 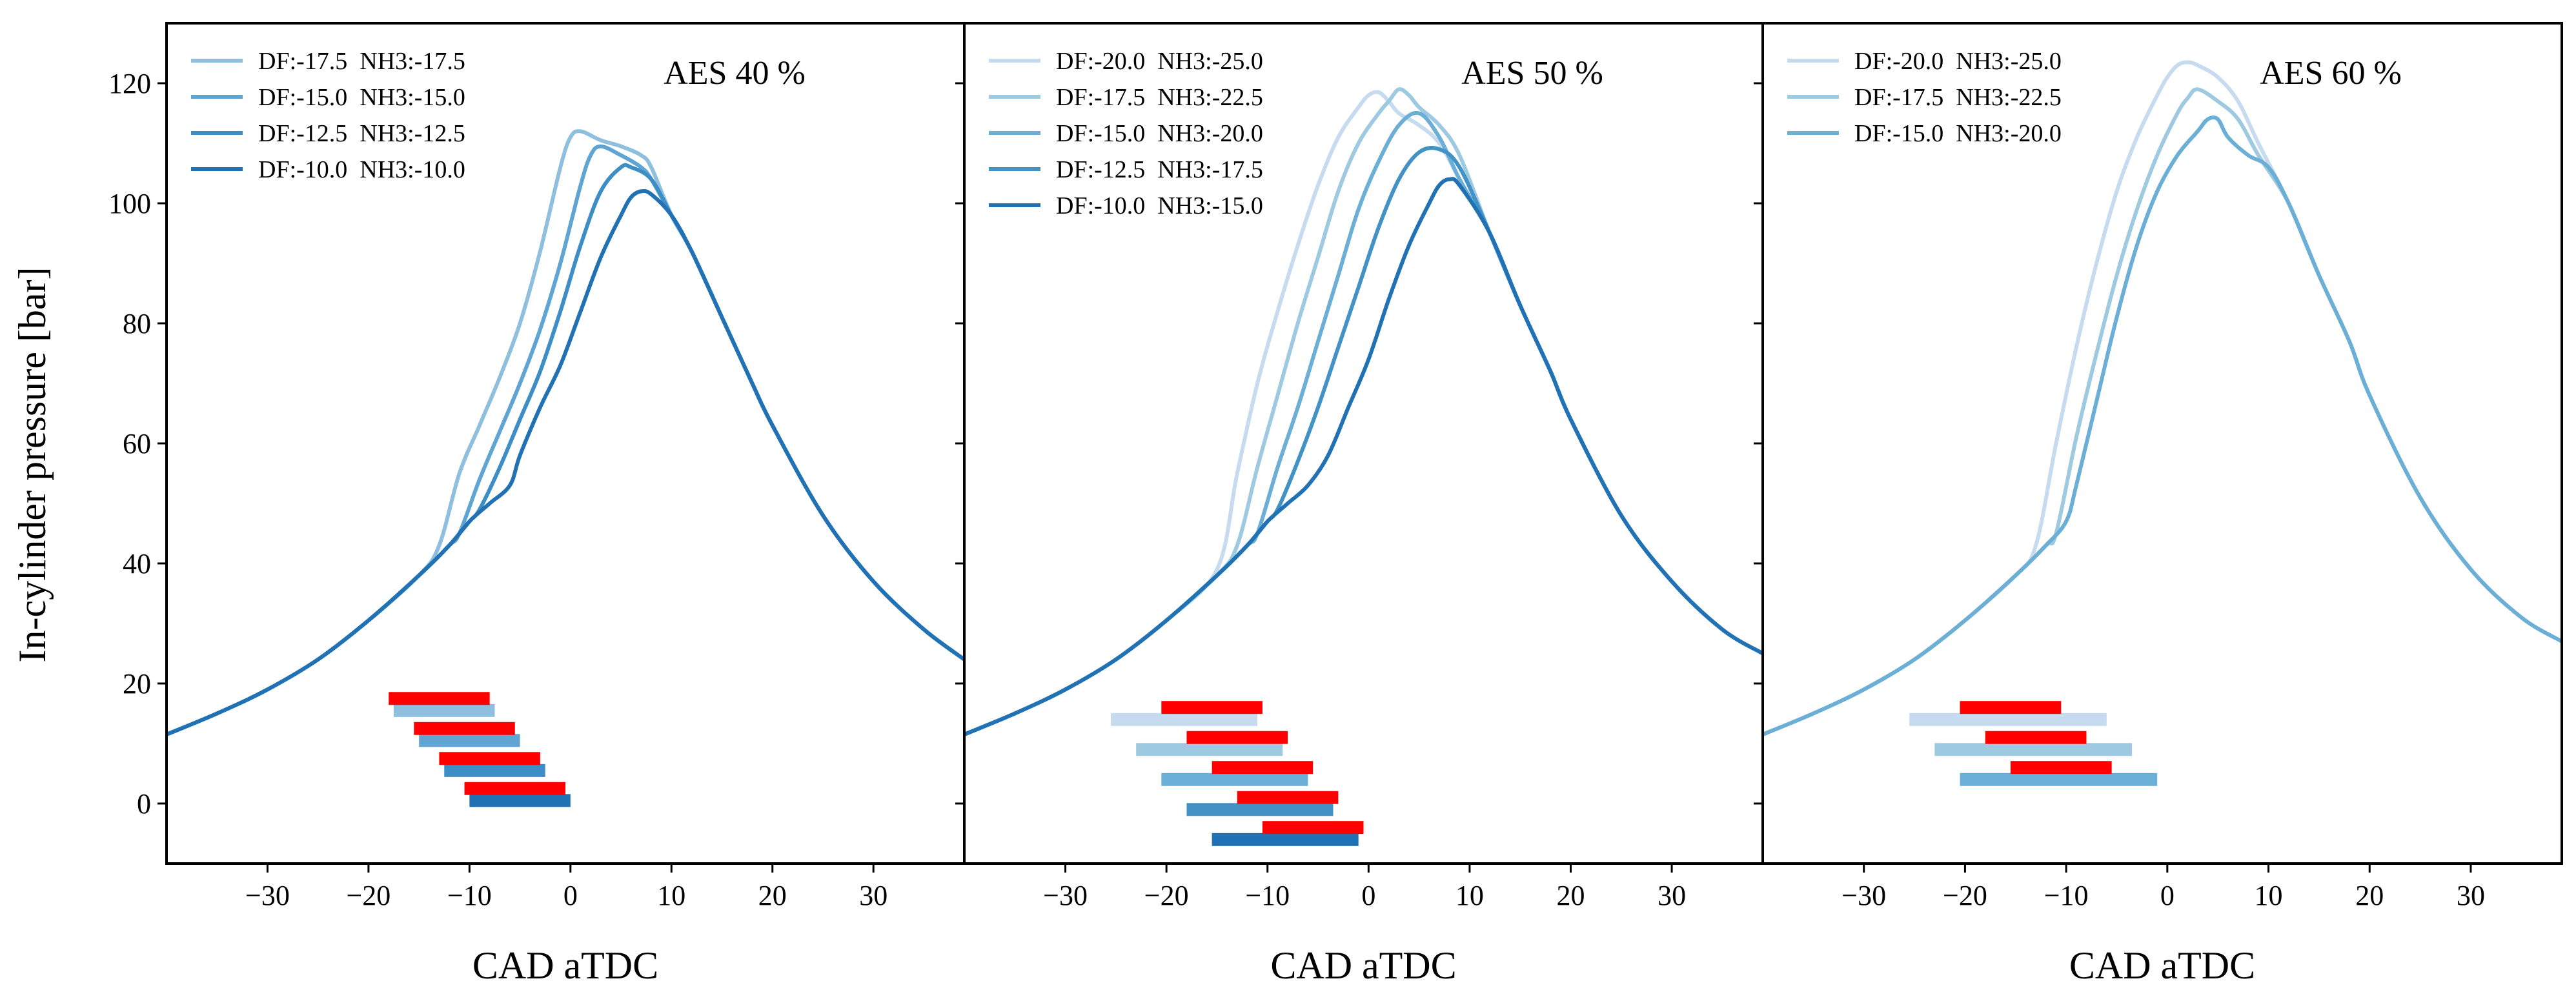 I want to click on injection-bar-df-df-17.5-nh3-17.5, so click(x=439, y=699).